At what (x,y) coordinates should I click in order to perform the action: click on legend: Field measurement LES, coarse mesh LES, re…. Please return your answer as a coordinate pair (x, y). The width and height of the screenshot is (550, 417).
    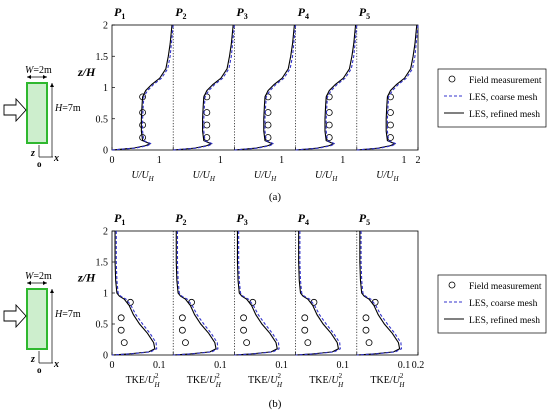
    Looking at the image, I should click on (492, 98).